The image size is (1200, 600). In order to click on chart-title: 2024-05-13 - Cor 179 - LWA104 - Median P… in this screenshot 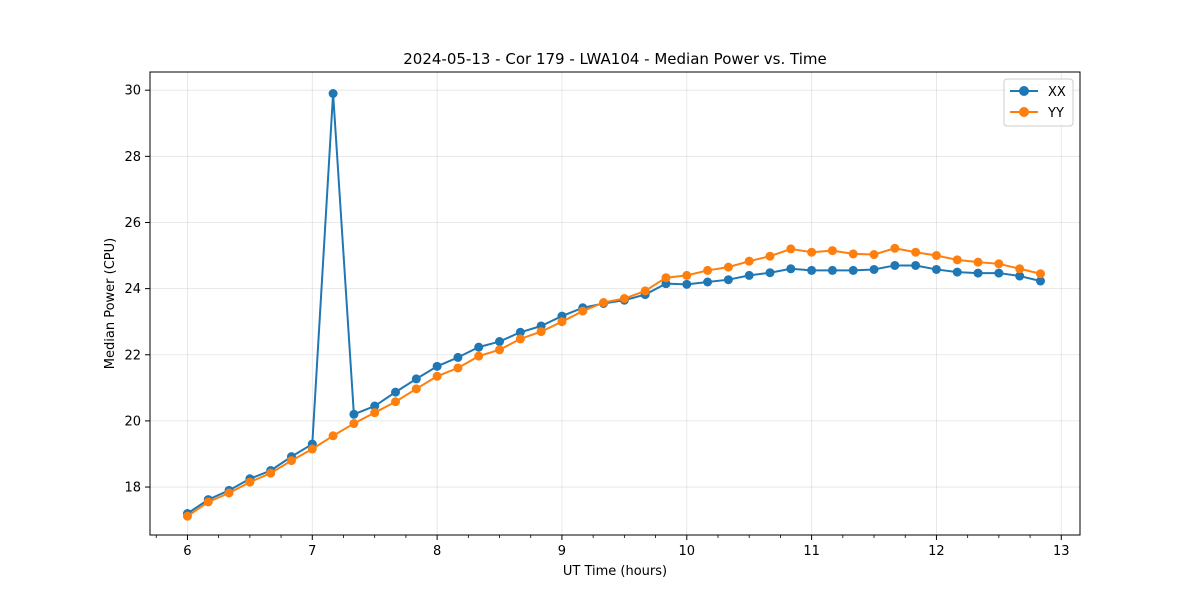, I will do `click(615, 59)`.